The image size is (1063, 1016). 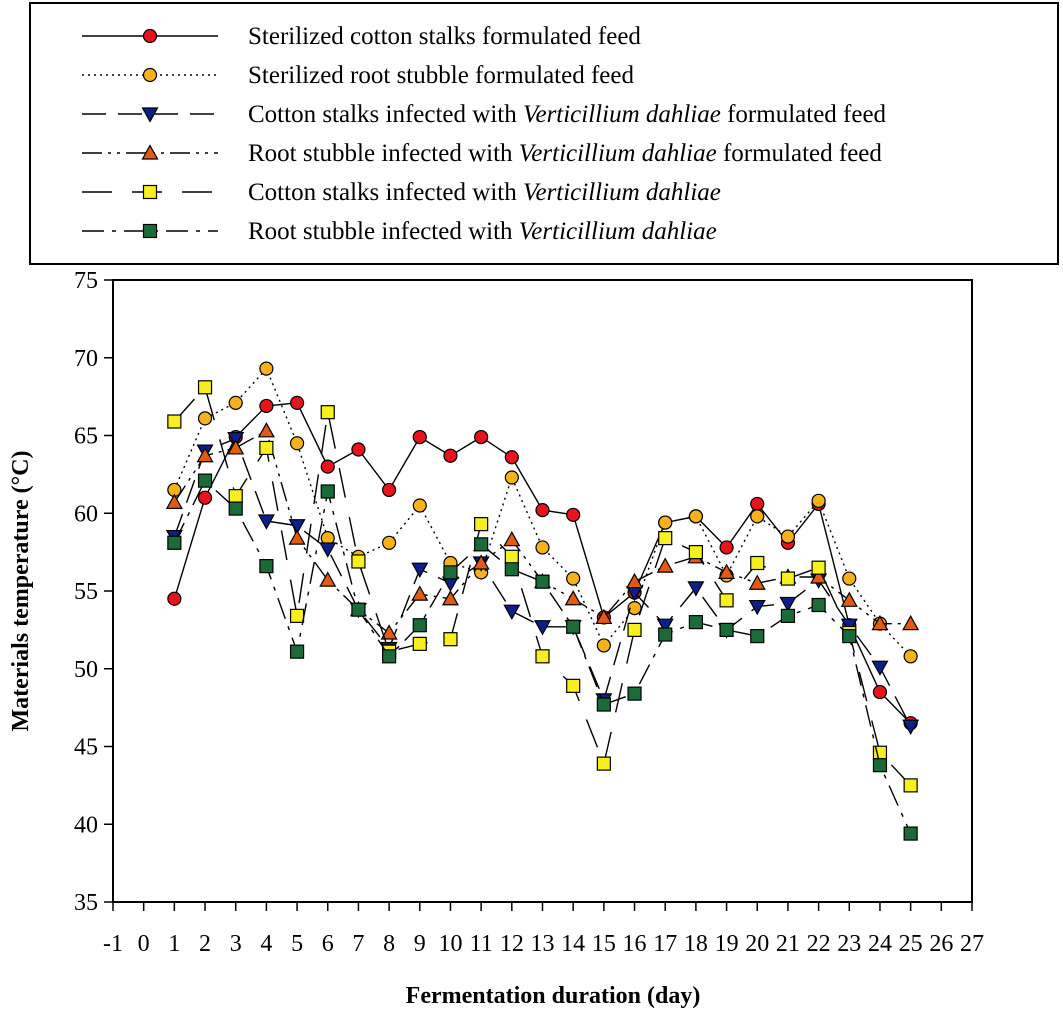 I want to click on x-tick-label: 14, so click(x=573, y=944).